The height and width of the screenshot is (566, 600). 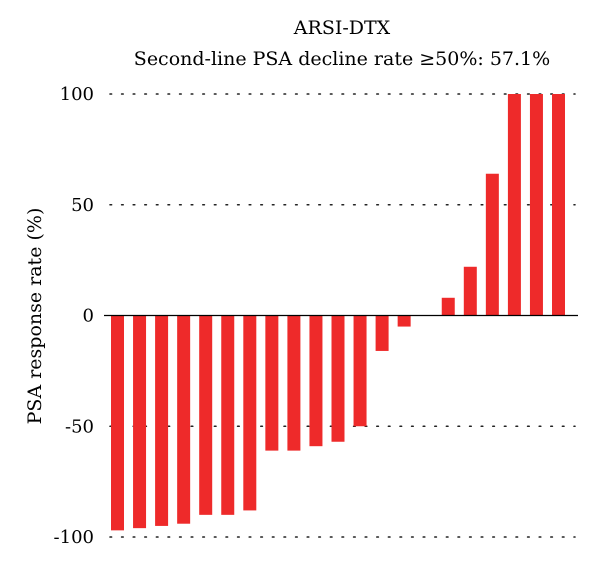 I want to click on y-tick-label: 100, so click(x=77, y=94).